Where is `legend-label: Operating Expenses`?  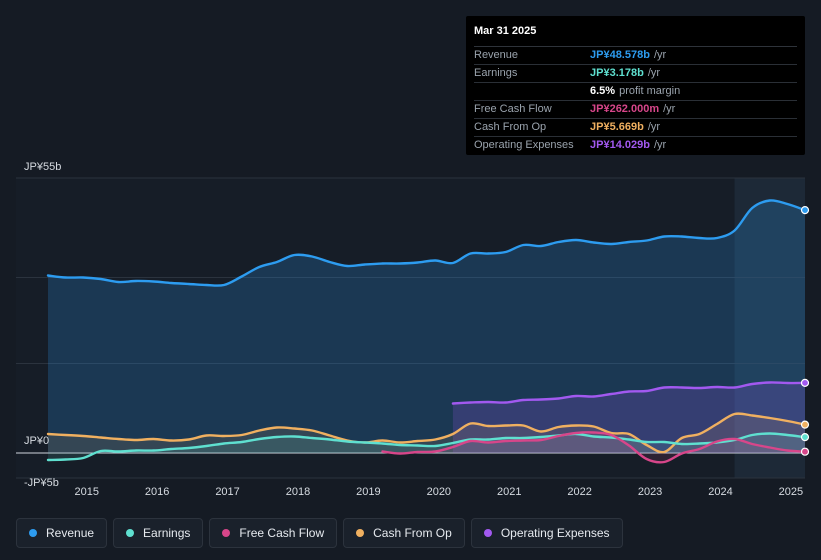 legend-label: Operating Expenses is located at coordinates (555, 533).